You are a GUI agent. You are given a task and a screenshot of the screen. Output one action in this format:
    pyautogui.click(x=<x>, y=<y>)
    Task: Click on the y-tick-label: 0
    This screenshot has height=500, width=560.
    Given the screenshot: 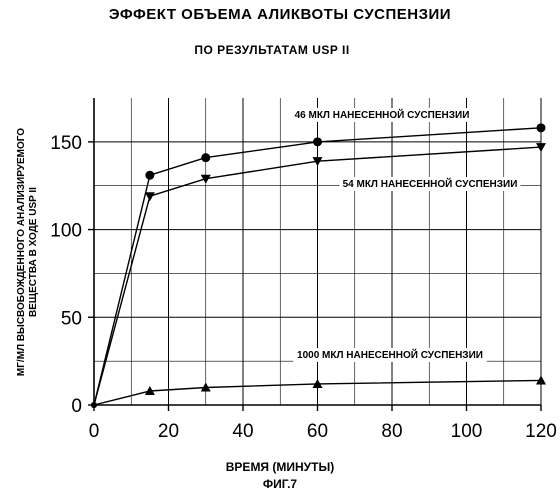 What is the action you would take?
    pyautogui.click(x=76, y=406)
    